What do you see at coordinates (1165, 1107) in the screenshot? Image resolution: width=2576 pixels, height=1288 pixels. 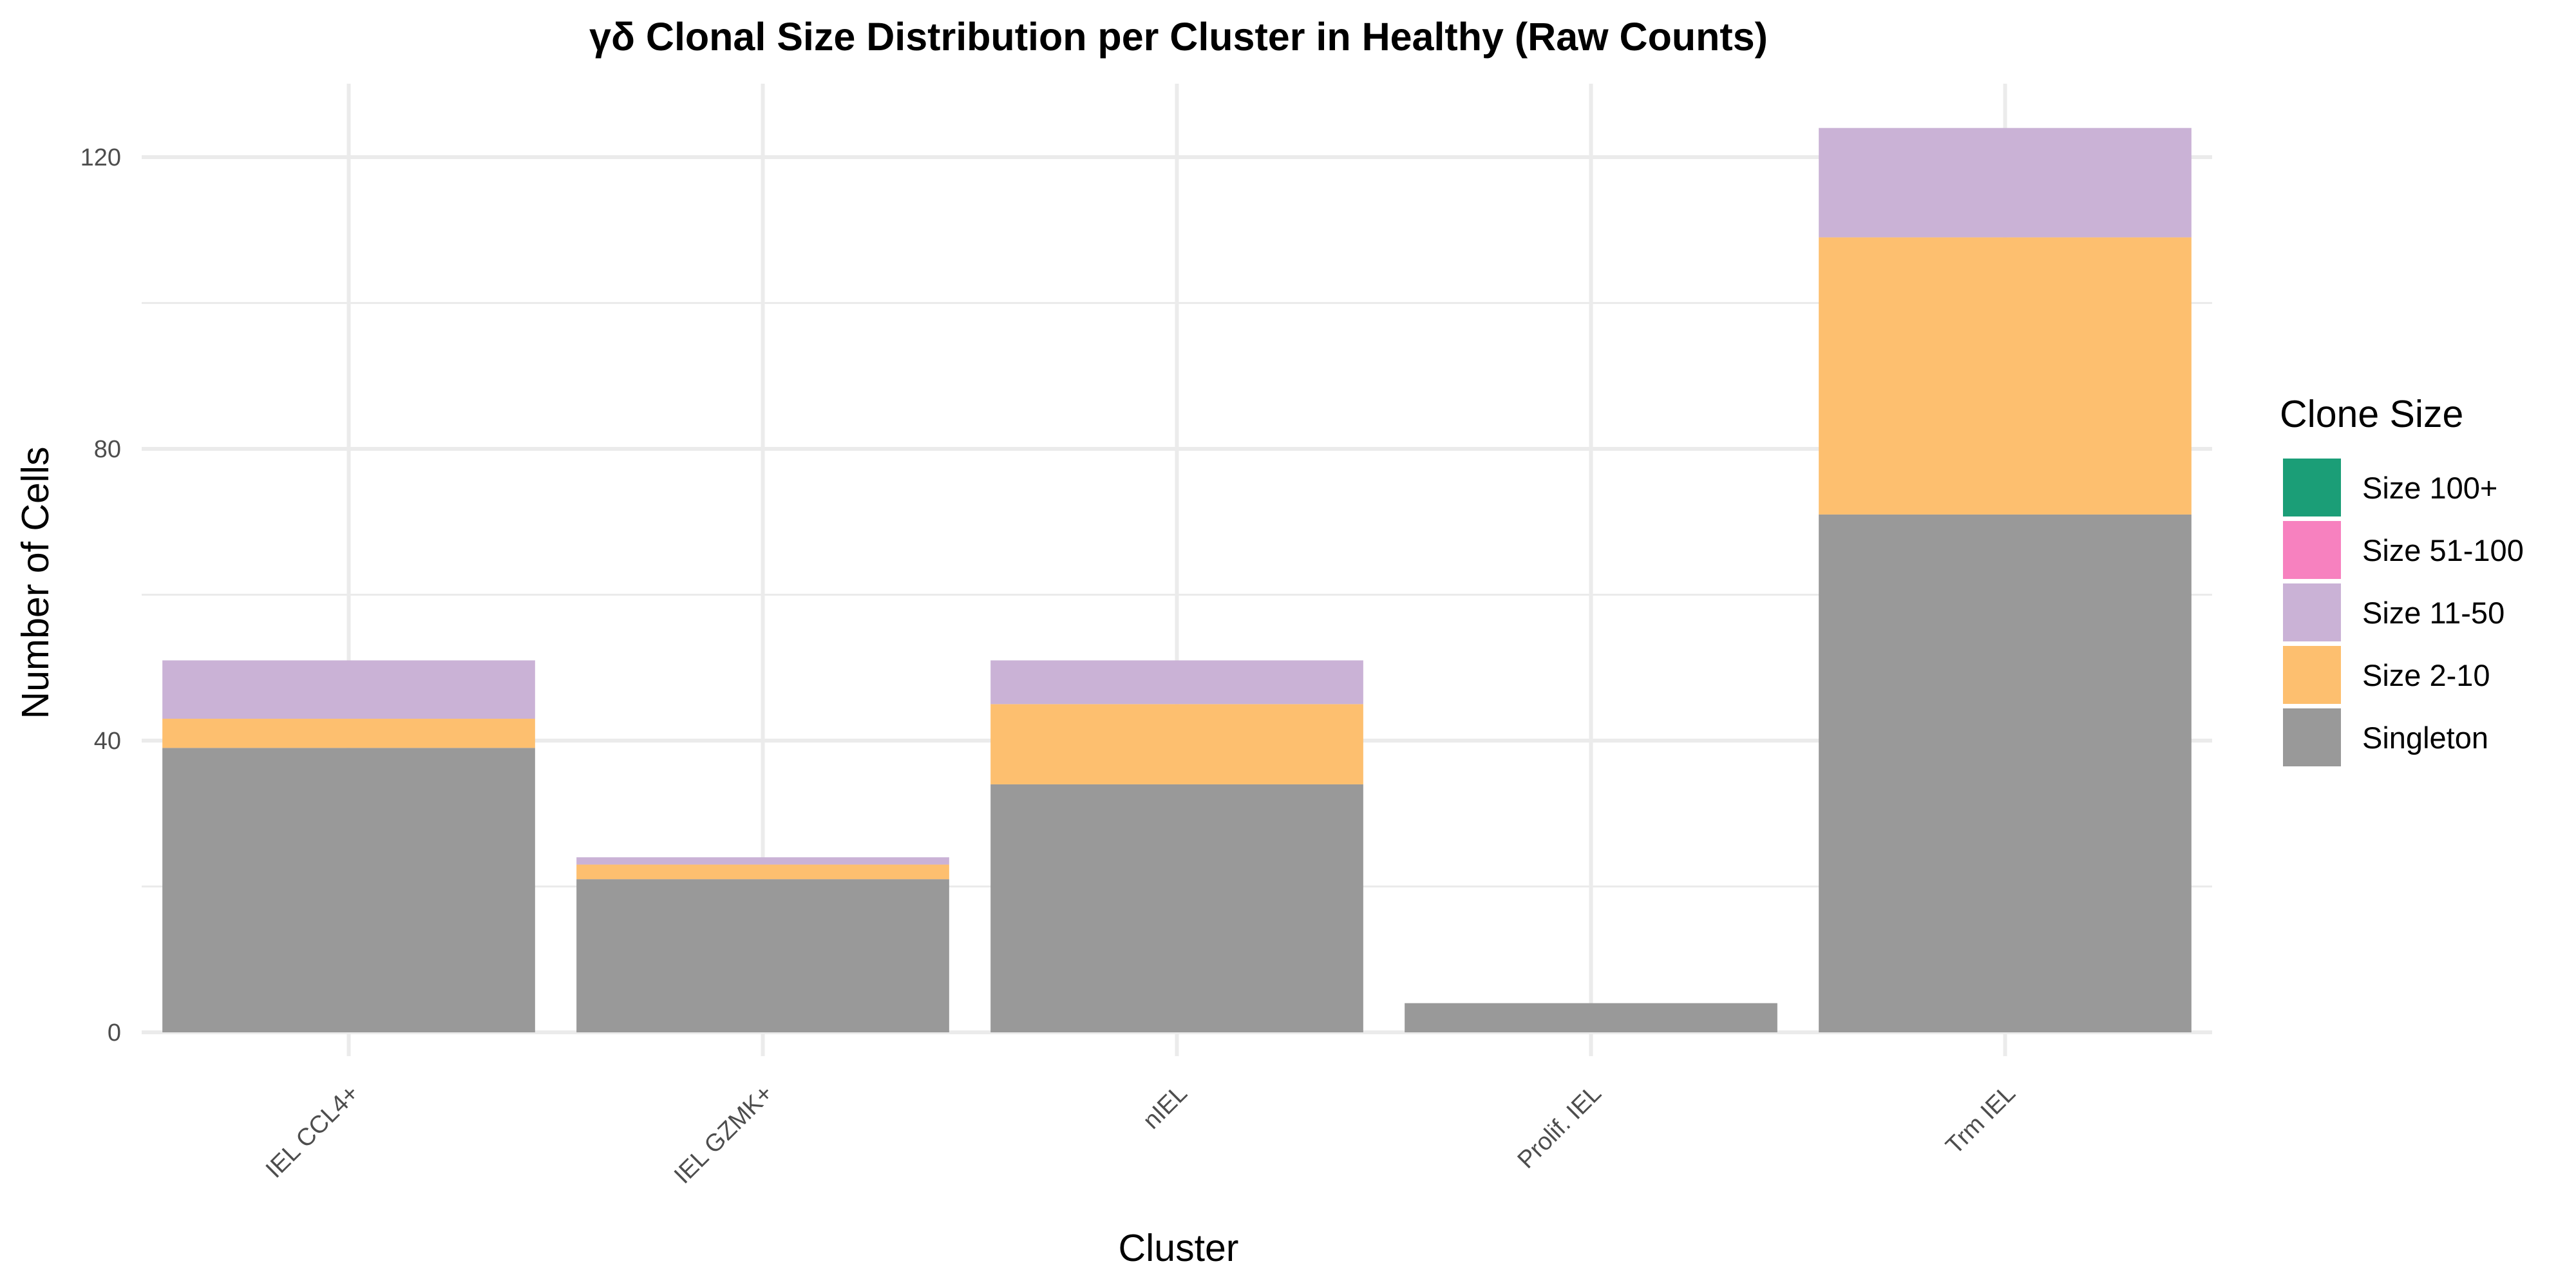 I see `x-tick-label: nIEL` at bounding box center [1165, 1107].